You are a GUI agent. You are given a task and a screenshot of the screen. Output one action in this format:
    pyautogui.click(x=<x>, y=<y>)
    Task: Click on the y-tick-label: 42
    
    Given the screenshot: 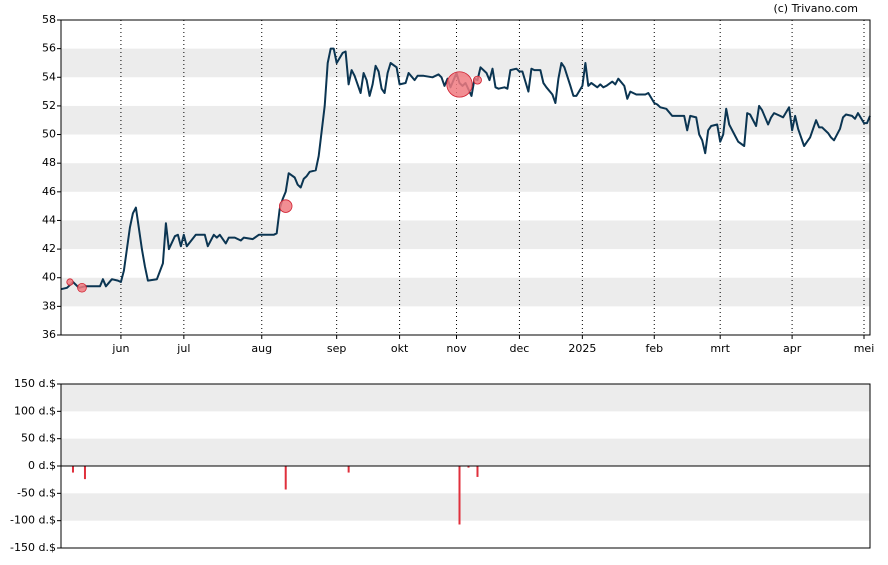 What is the action you would take?
    pyautogui.click(x=49, y=248)
    